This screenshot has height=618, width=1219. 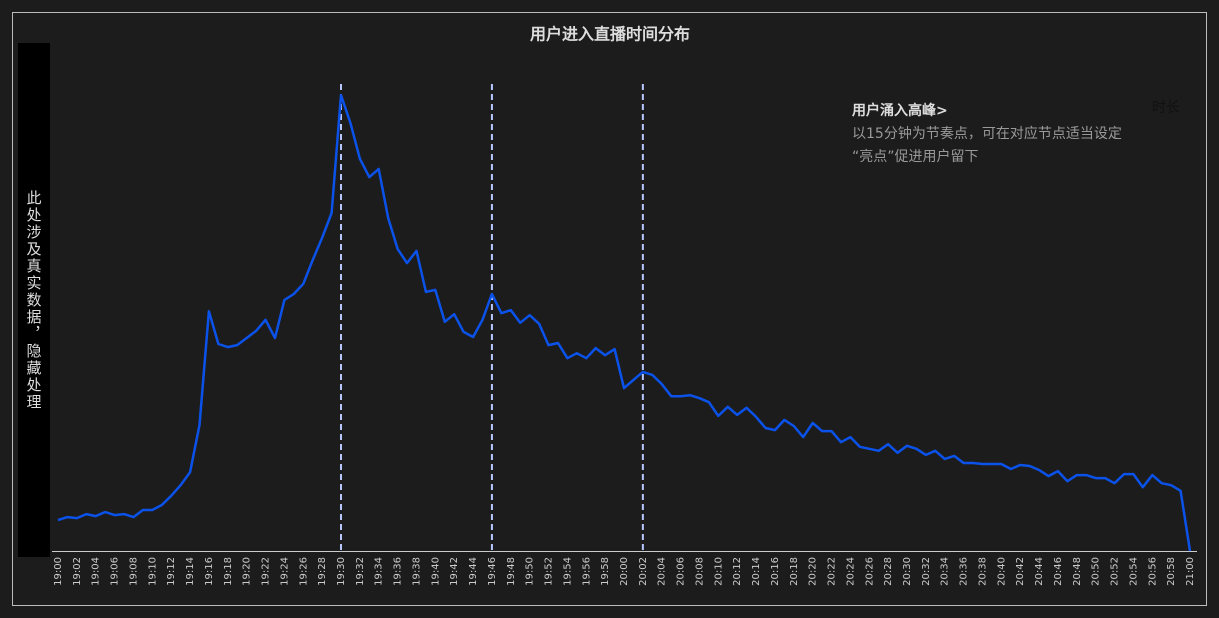 I want to click on x-tick-label: 19:54, so click(x=567, y=571).